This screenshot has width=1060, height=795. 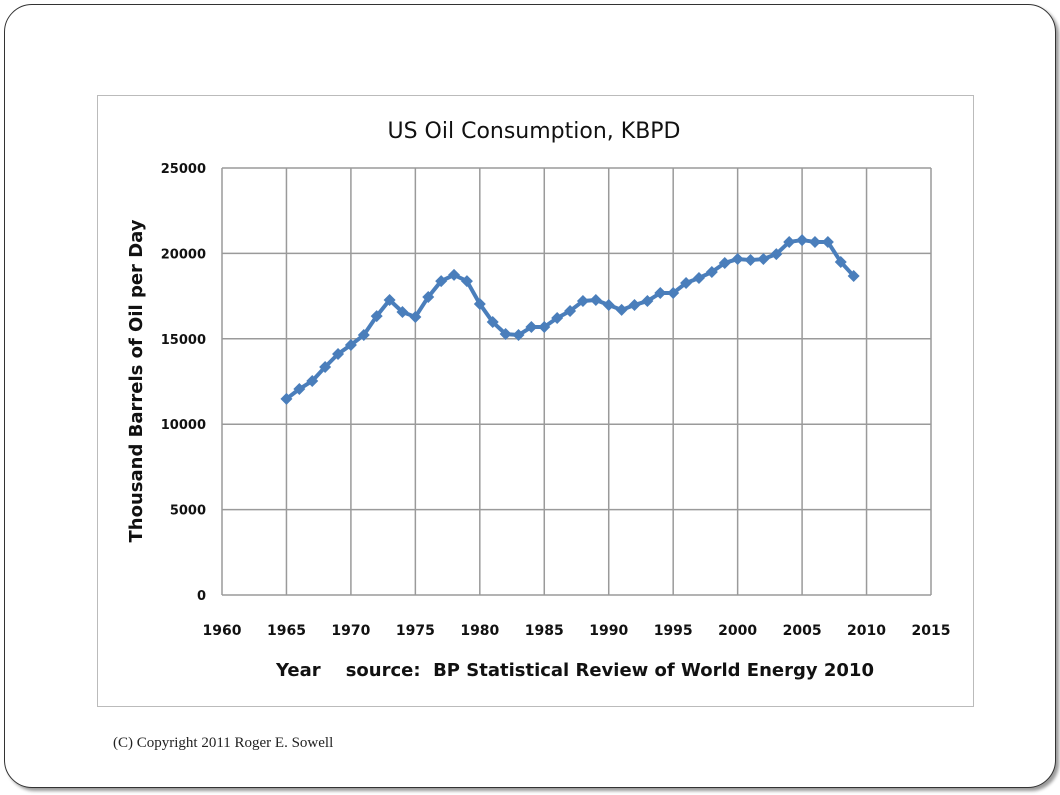 I want to click on data-point-1982, so click(x=505, y=334).